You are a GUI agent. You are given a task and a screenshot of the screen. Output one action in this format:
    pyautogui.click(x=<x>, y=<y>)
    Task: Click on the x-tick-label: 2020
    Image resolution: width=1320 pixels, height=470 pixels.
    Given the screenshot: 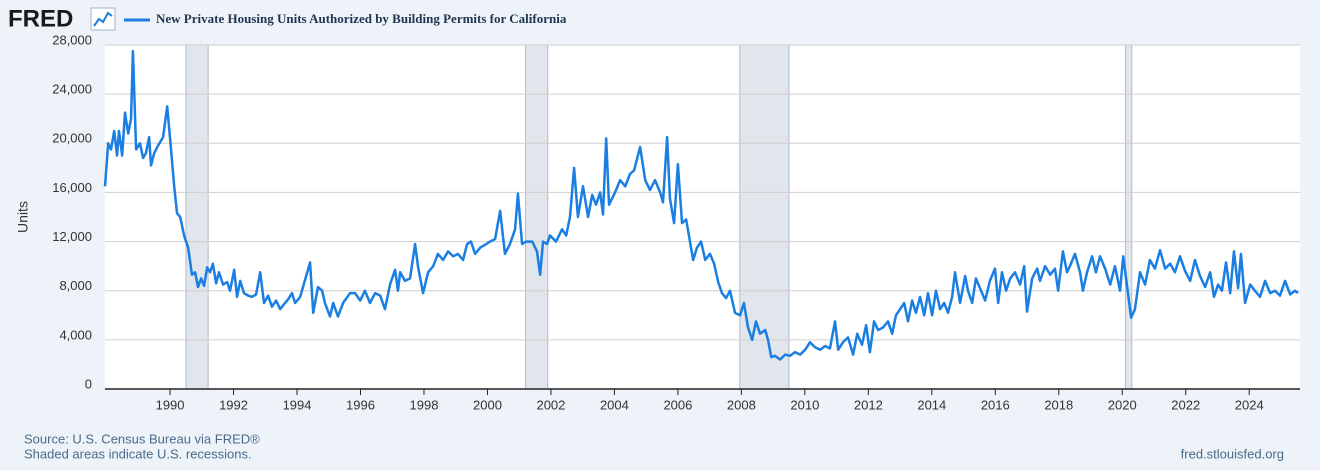 What is the action you would take?
    pyautogui.click(x=1122, y=404)
    